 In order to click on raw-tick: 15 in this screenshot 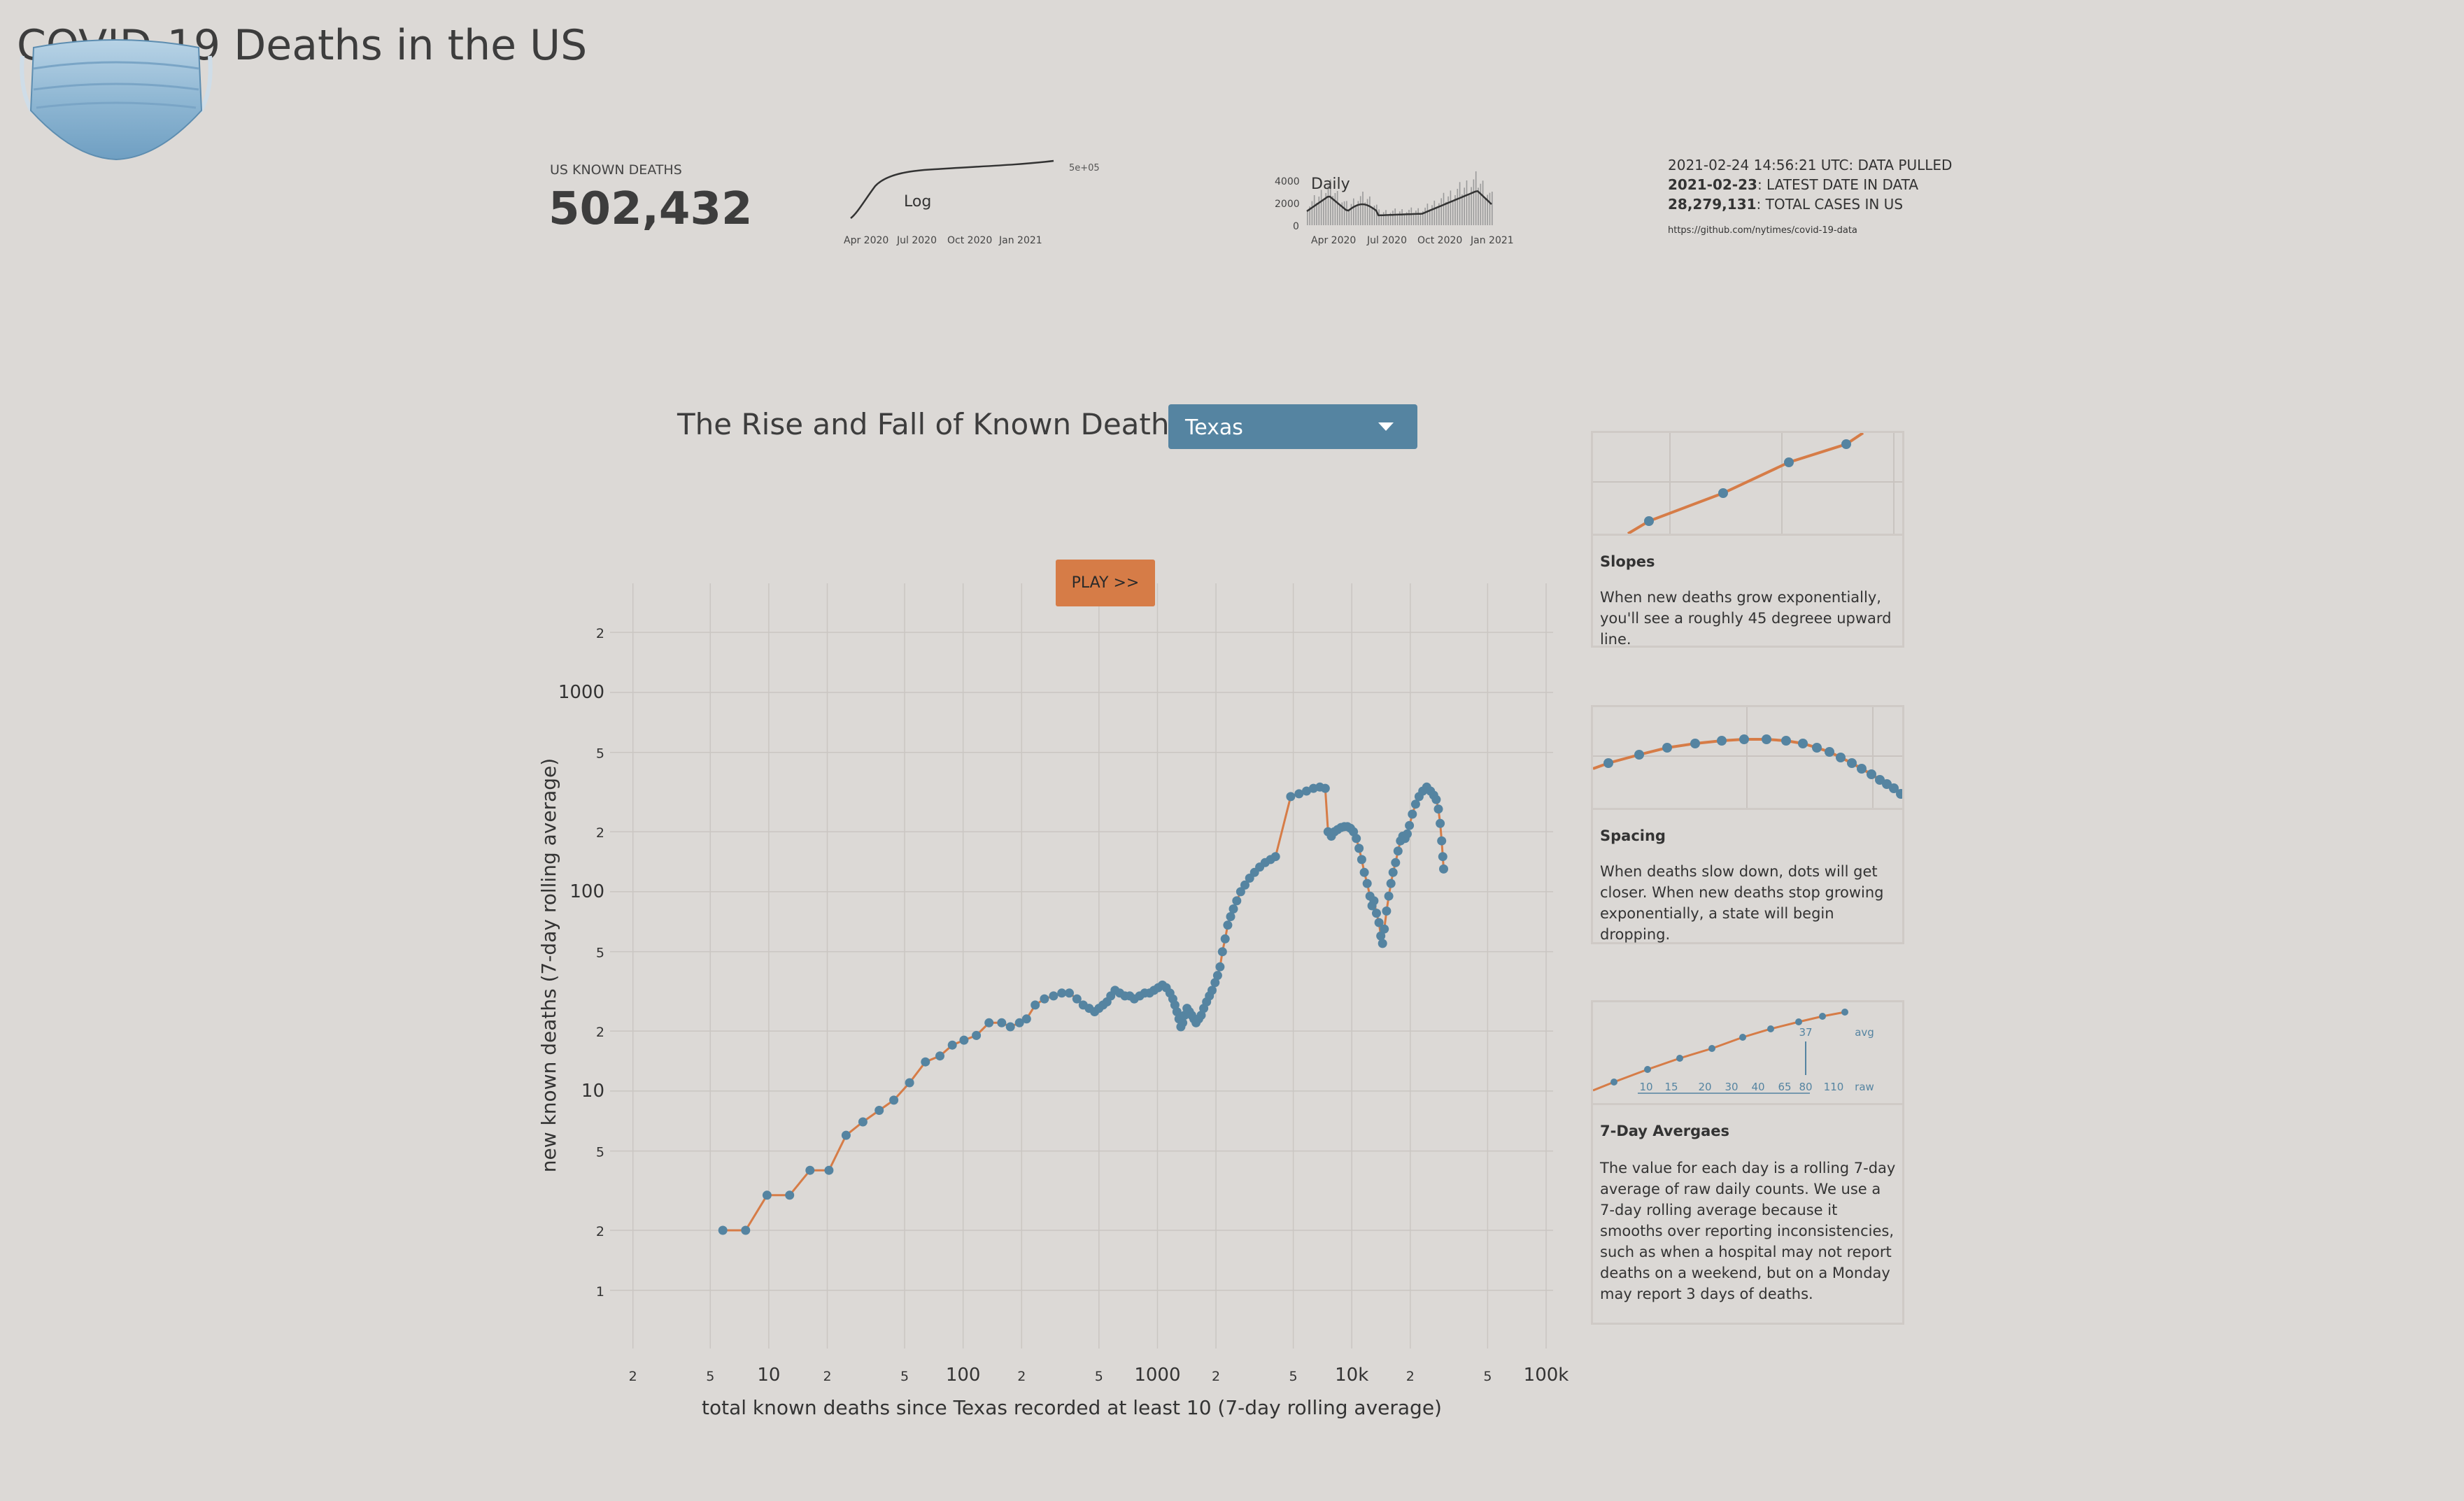, I will do `click(1671, 1087)`.